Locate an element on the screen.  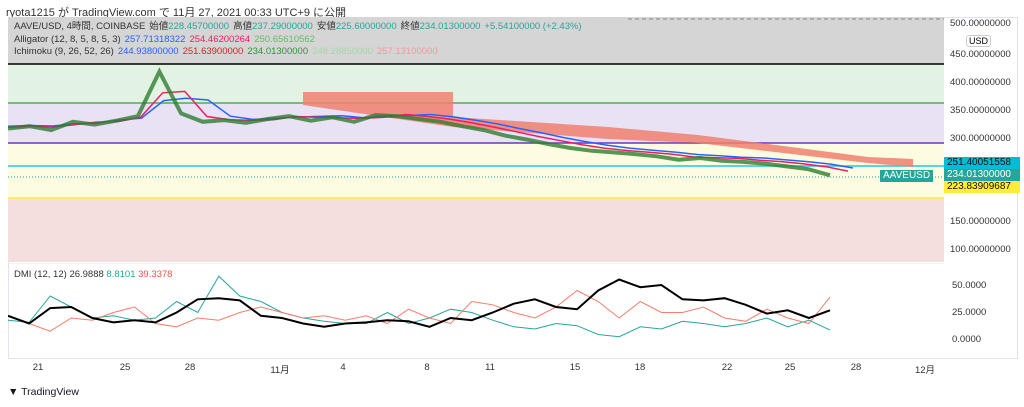
plus-di-line is located at coordinates (419, 306).